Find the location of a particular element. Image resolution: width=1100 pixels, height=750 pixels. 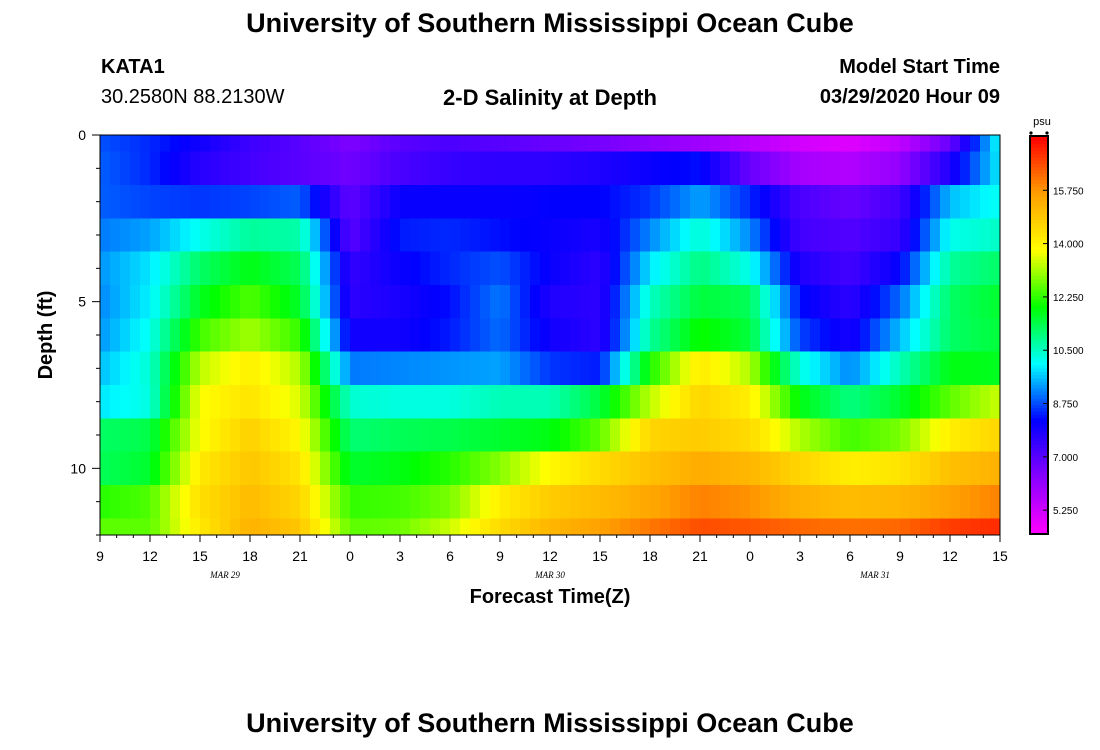

station-id: KATA1 is located at coordinates (133, 67).